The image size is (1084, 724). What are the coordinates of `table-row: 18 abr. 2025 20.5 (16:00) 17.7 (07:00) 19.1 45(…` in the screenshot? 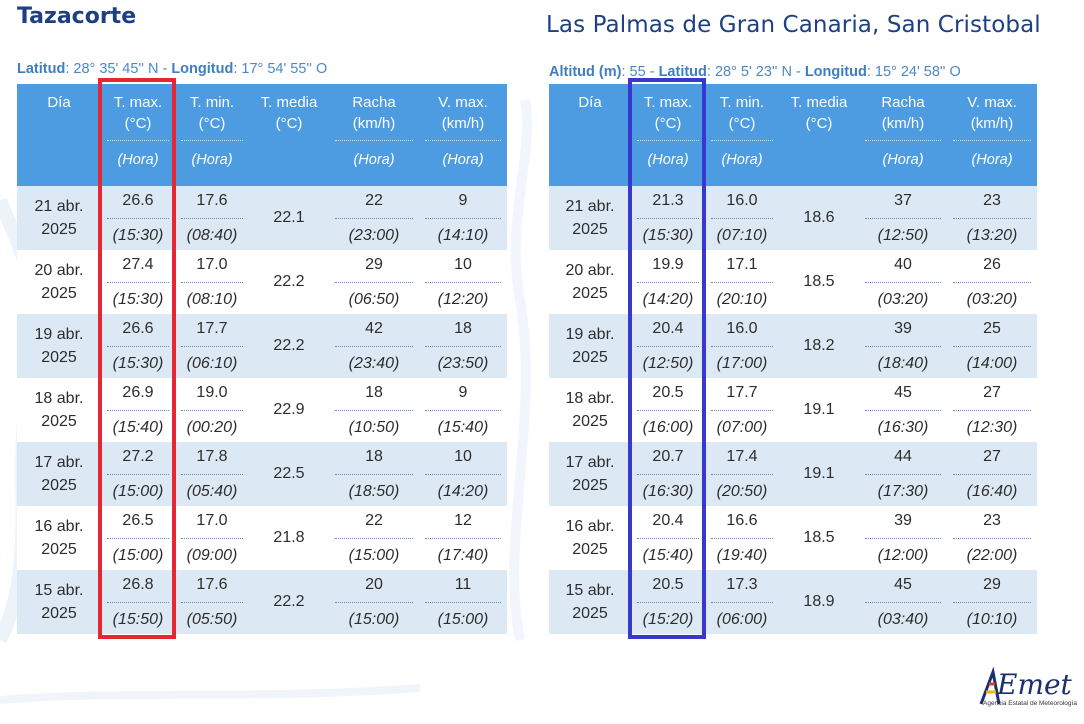 It's located at (793, 410).